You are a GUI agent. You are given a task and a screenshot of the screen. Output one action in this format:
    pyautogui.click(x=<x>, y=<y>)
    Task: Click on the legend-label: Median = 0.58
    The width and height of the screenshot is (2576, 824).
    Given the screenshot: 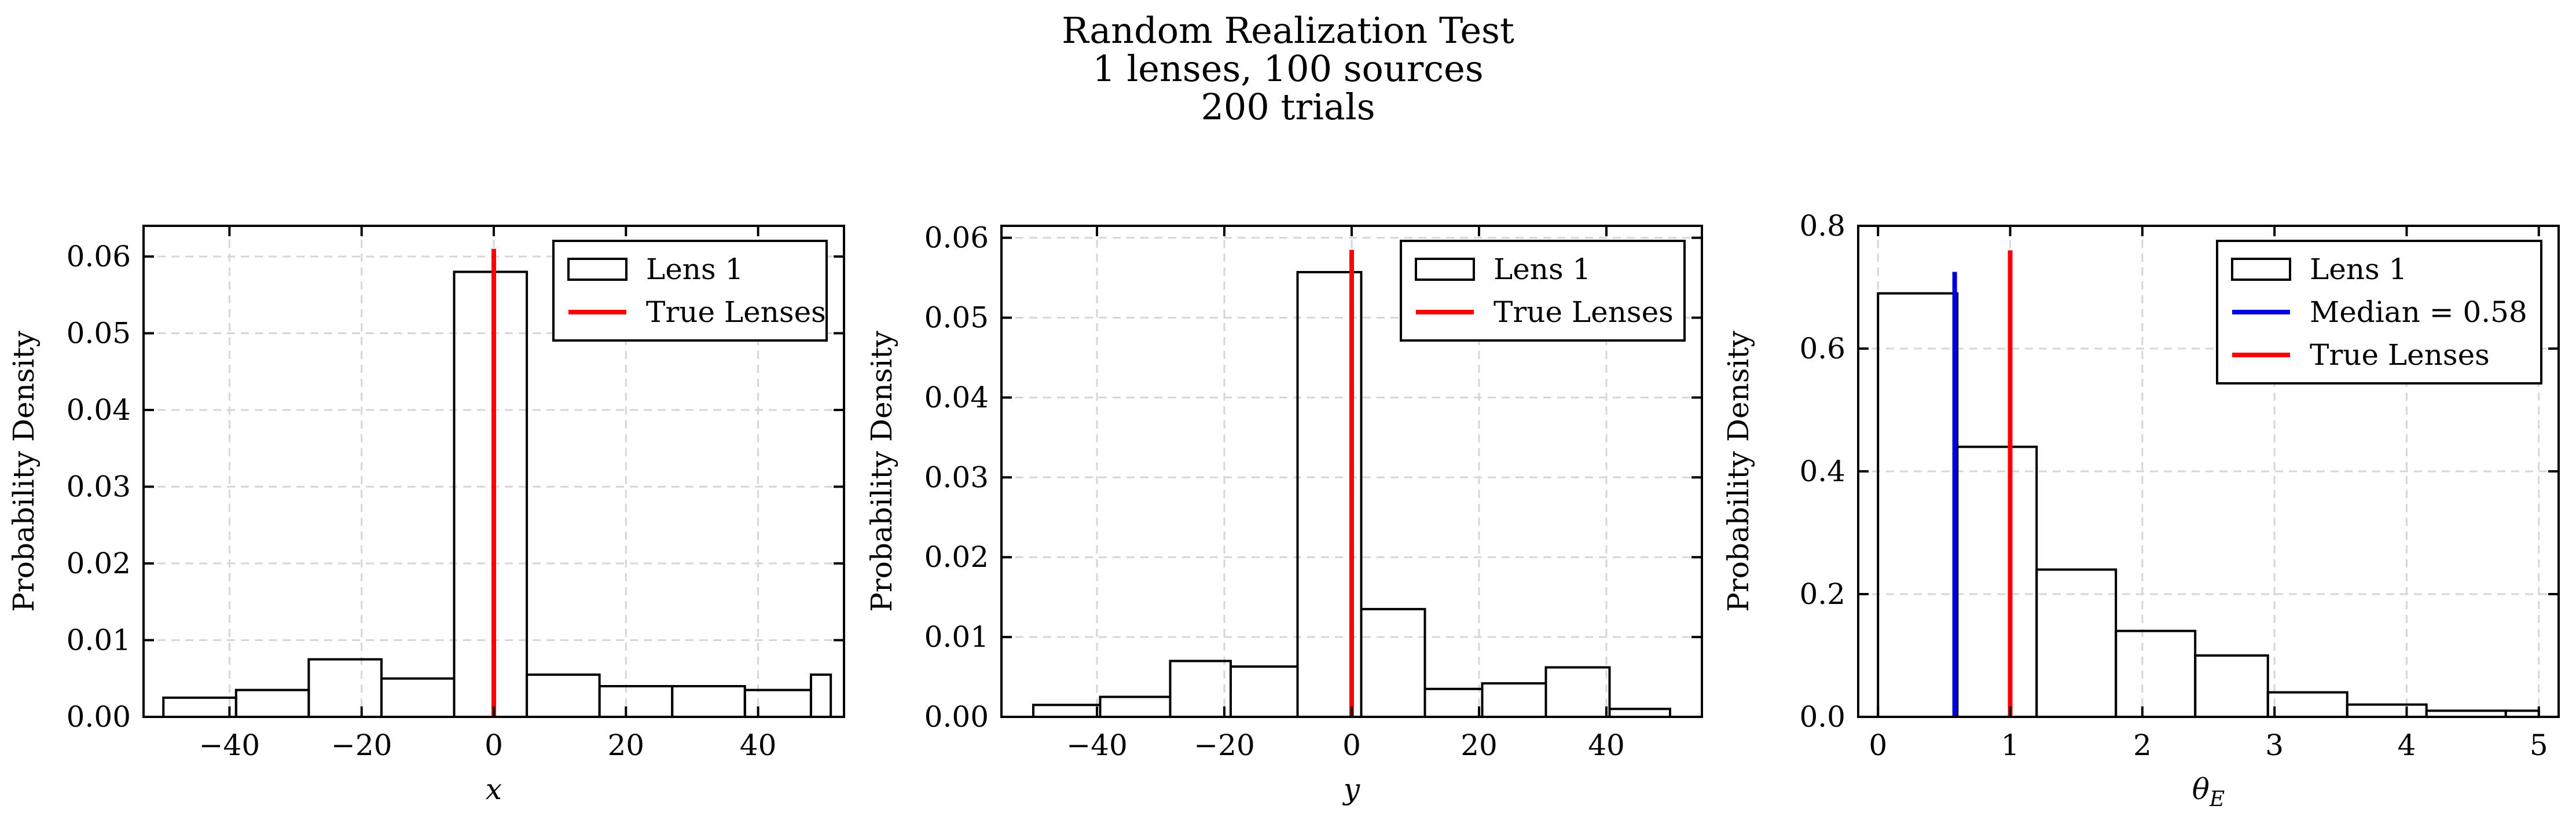 What is the action you would take?
    pyautogui.click(x=2418, y=312)
    